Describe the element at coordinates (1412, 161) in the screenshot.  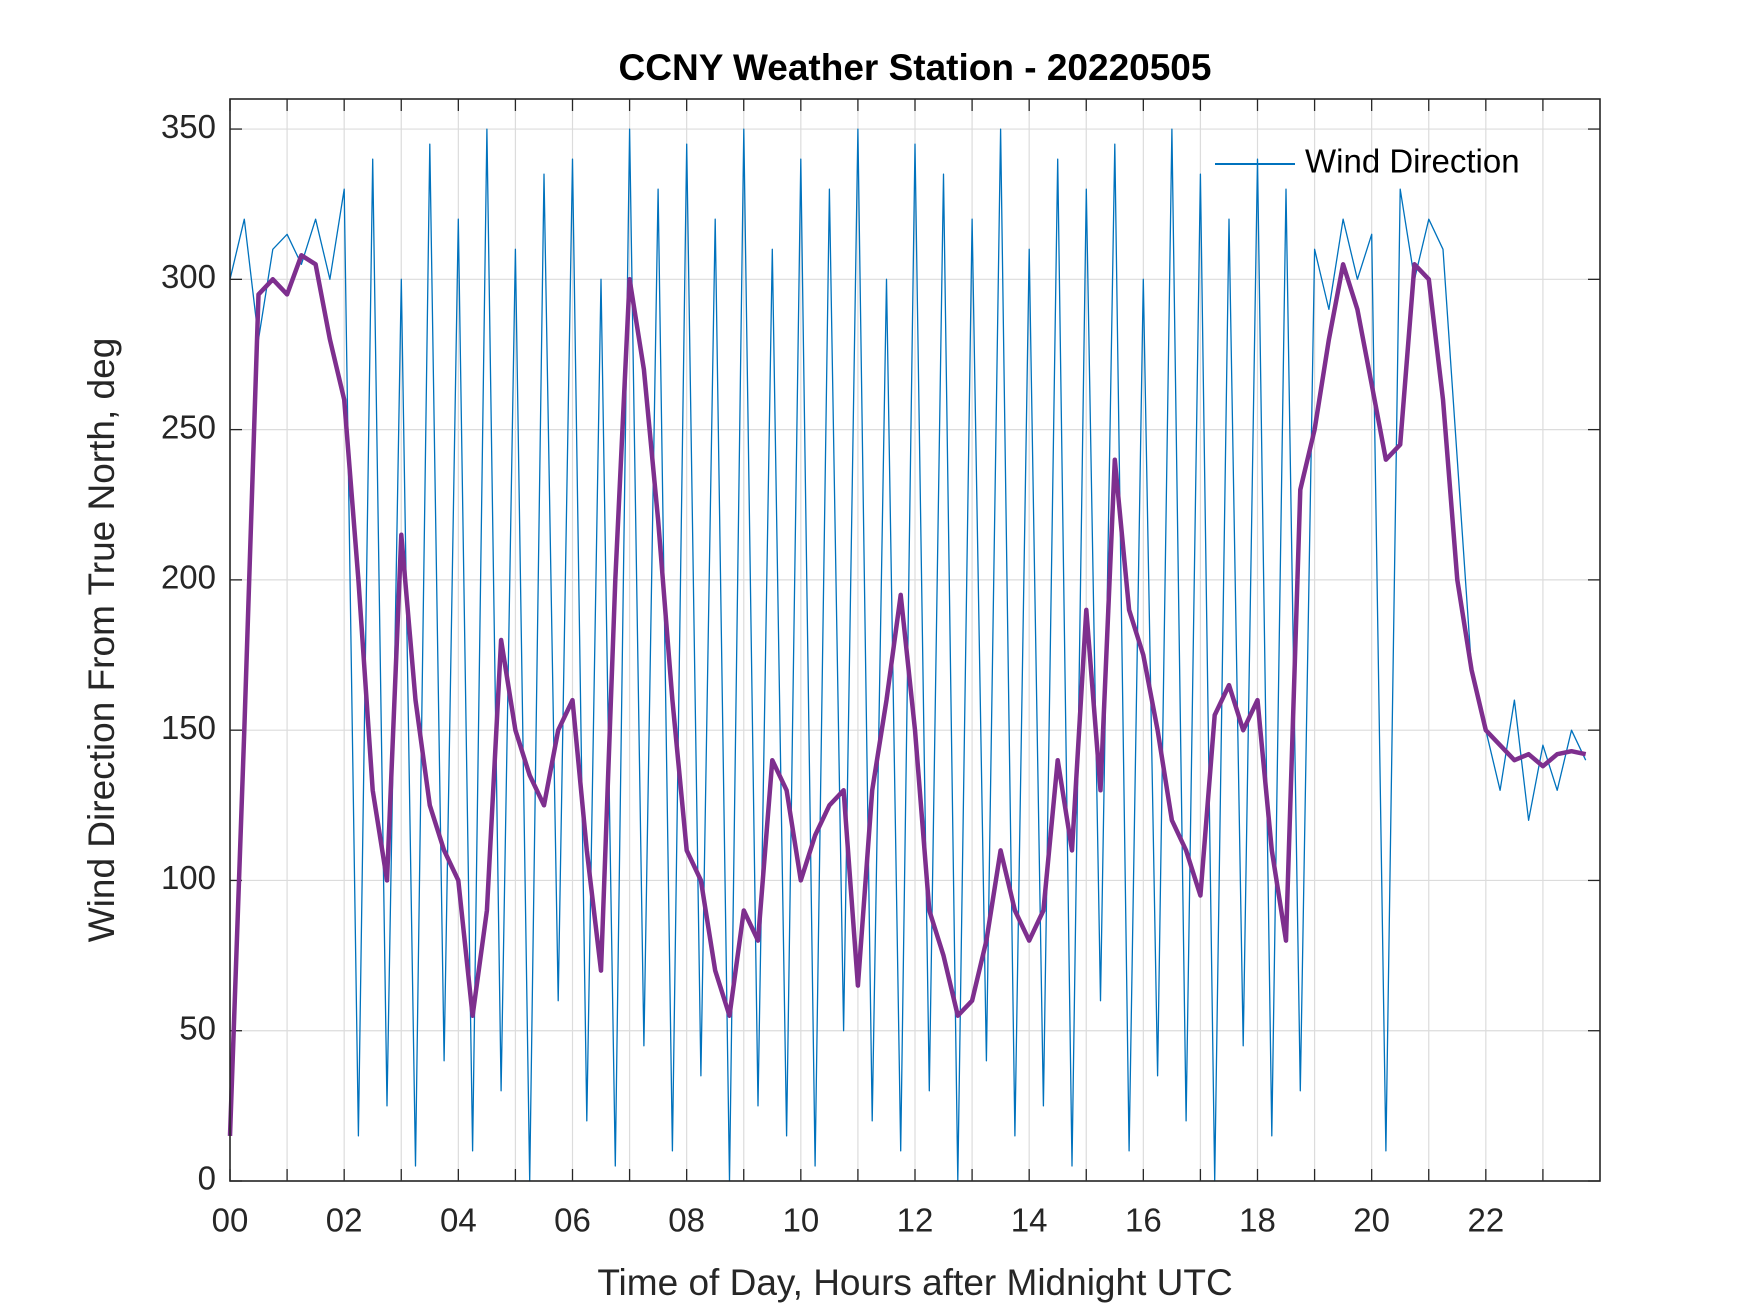
I see `legend-label: Wind Direction` at that location.